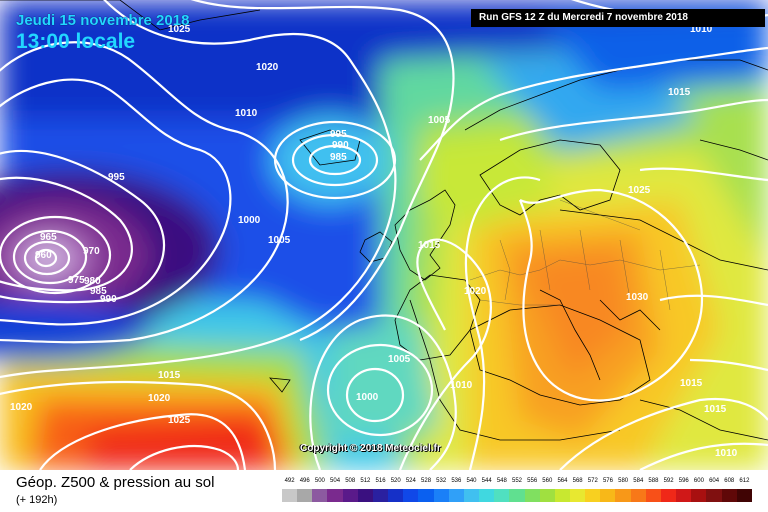  I want to click on color-scale-label: 544, so click(486, 481).